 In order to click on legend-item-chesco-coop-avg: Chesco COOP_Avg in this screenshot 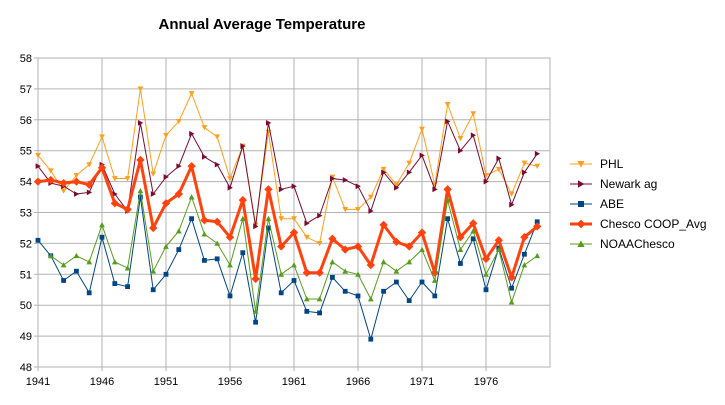, I will do `click(638, 224)`.